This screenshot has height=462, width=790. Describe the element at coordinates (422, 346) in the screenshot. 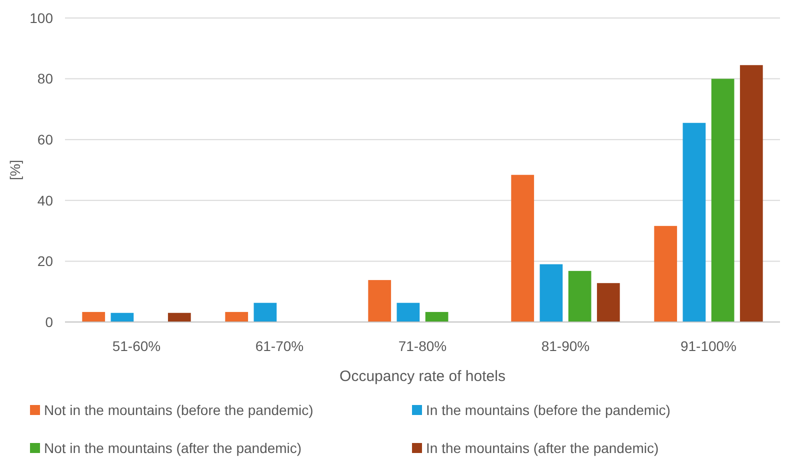

I see `x-tick-label: 71-80%` at that location.